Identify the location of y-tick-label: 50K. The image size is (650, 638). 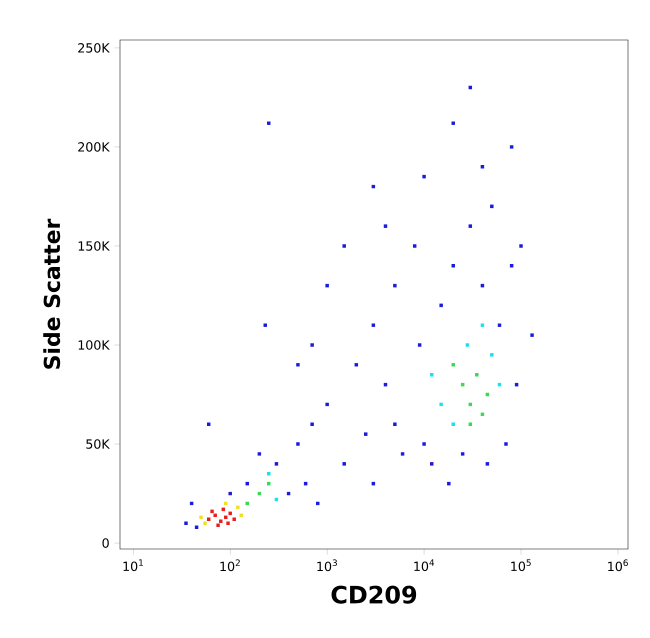
(98, 444).